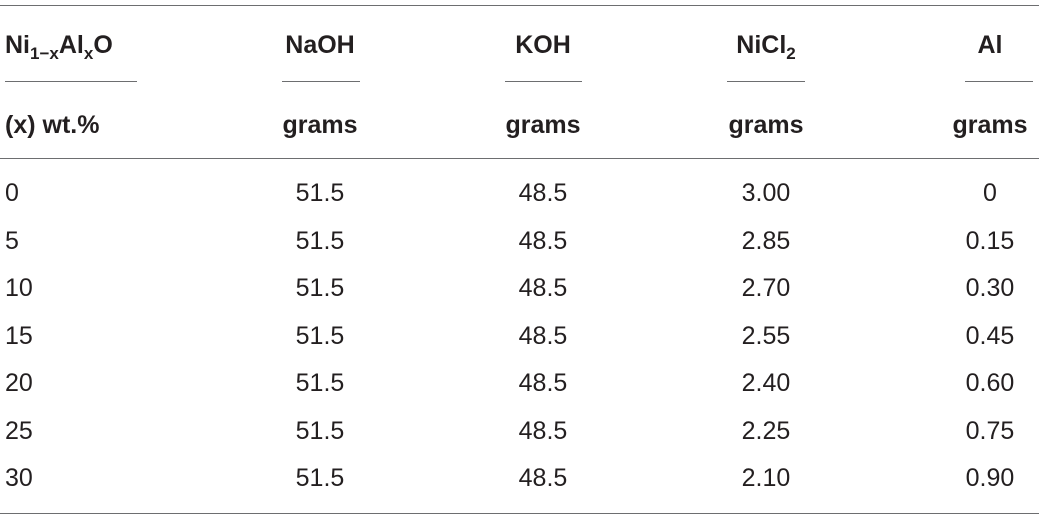 The width and height of the screenshot is (1039, 519). I want to click on table-cell: 10, so click(19, 288).